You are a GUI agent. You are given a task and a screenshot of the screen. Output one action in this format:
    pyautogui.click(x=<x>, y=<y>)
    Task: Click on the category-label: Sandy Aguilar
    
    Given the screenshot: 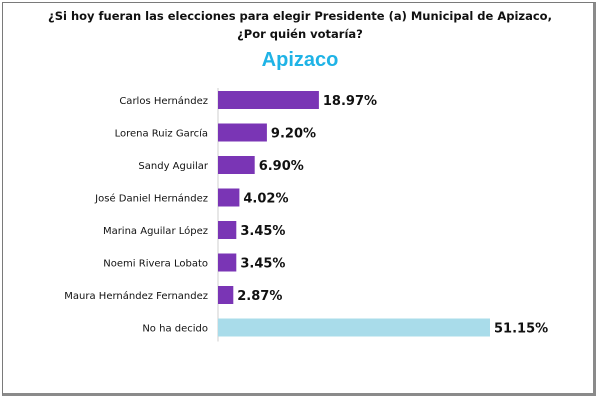 What is the action you would take?
    pyautogui.click(x=173, y=166)
    